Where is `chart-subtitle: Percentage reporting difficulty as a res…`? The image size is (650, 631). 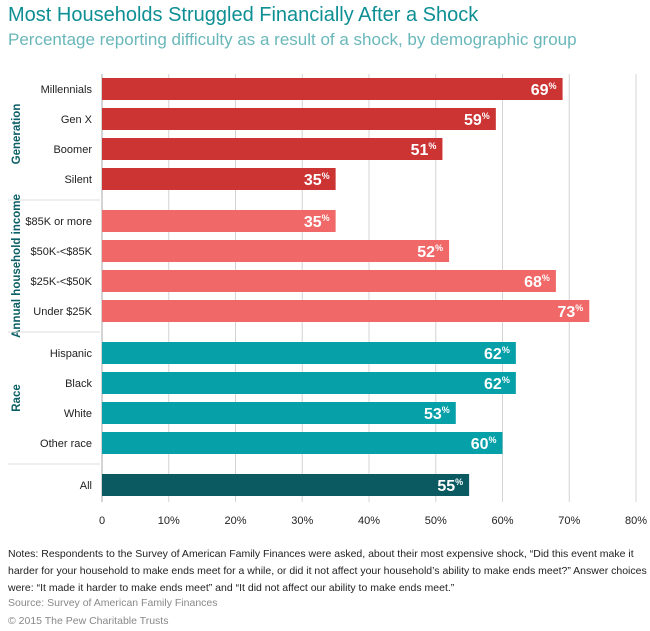
chart-subtitle: Percentage reporting difficulty as a res… is located at coordinates (292, 39).